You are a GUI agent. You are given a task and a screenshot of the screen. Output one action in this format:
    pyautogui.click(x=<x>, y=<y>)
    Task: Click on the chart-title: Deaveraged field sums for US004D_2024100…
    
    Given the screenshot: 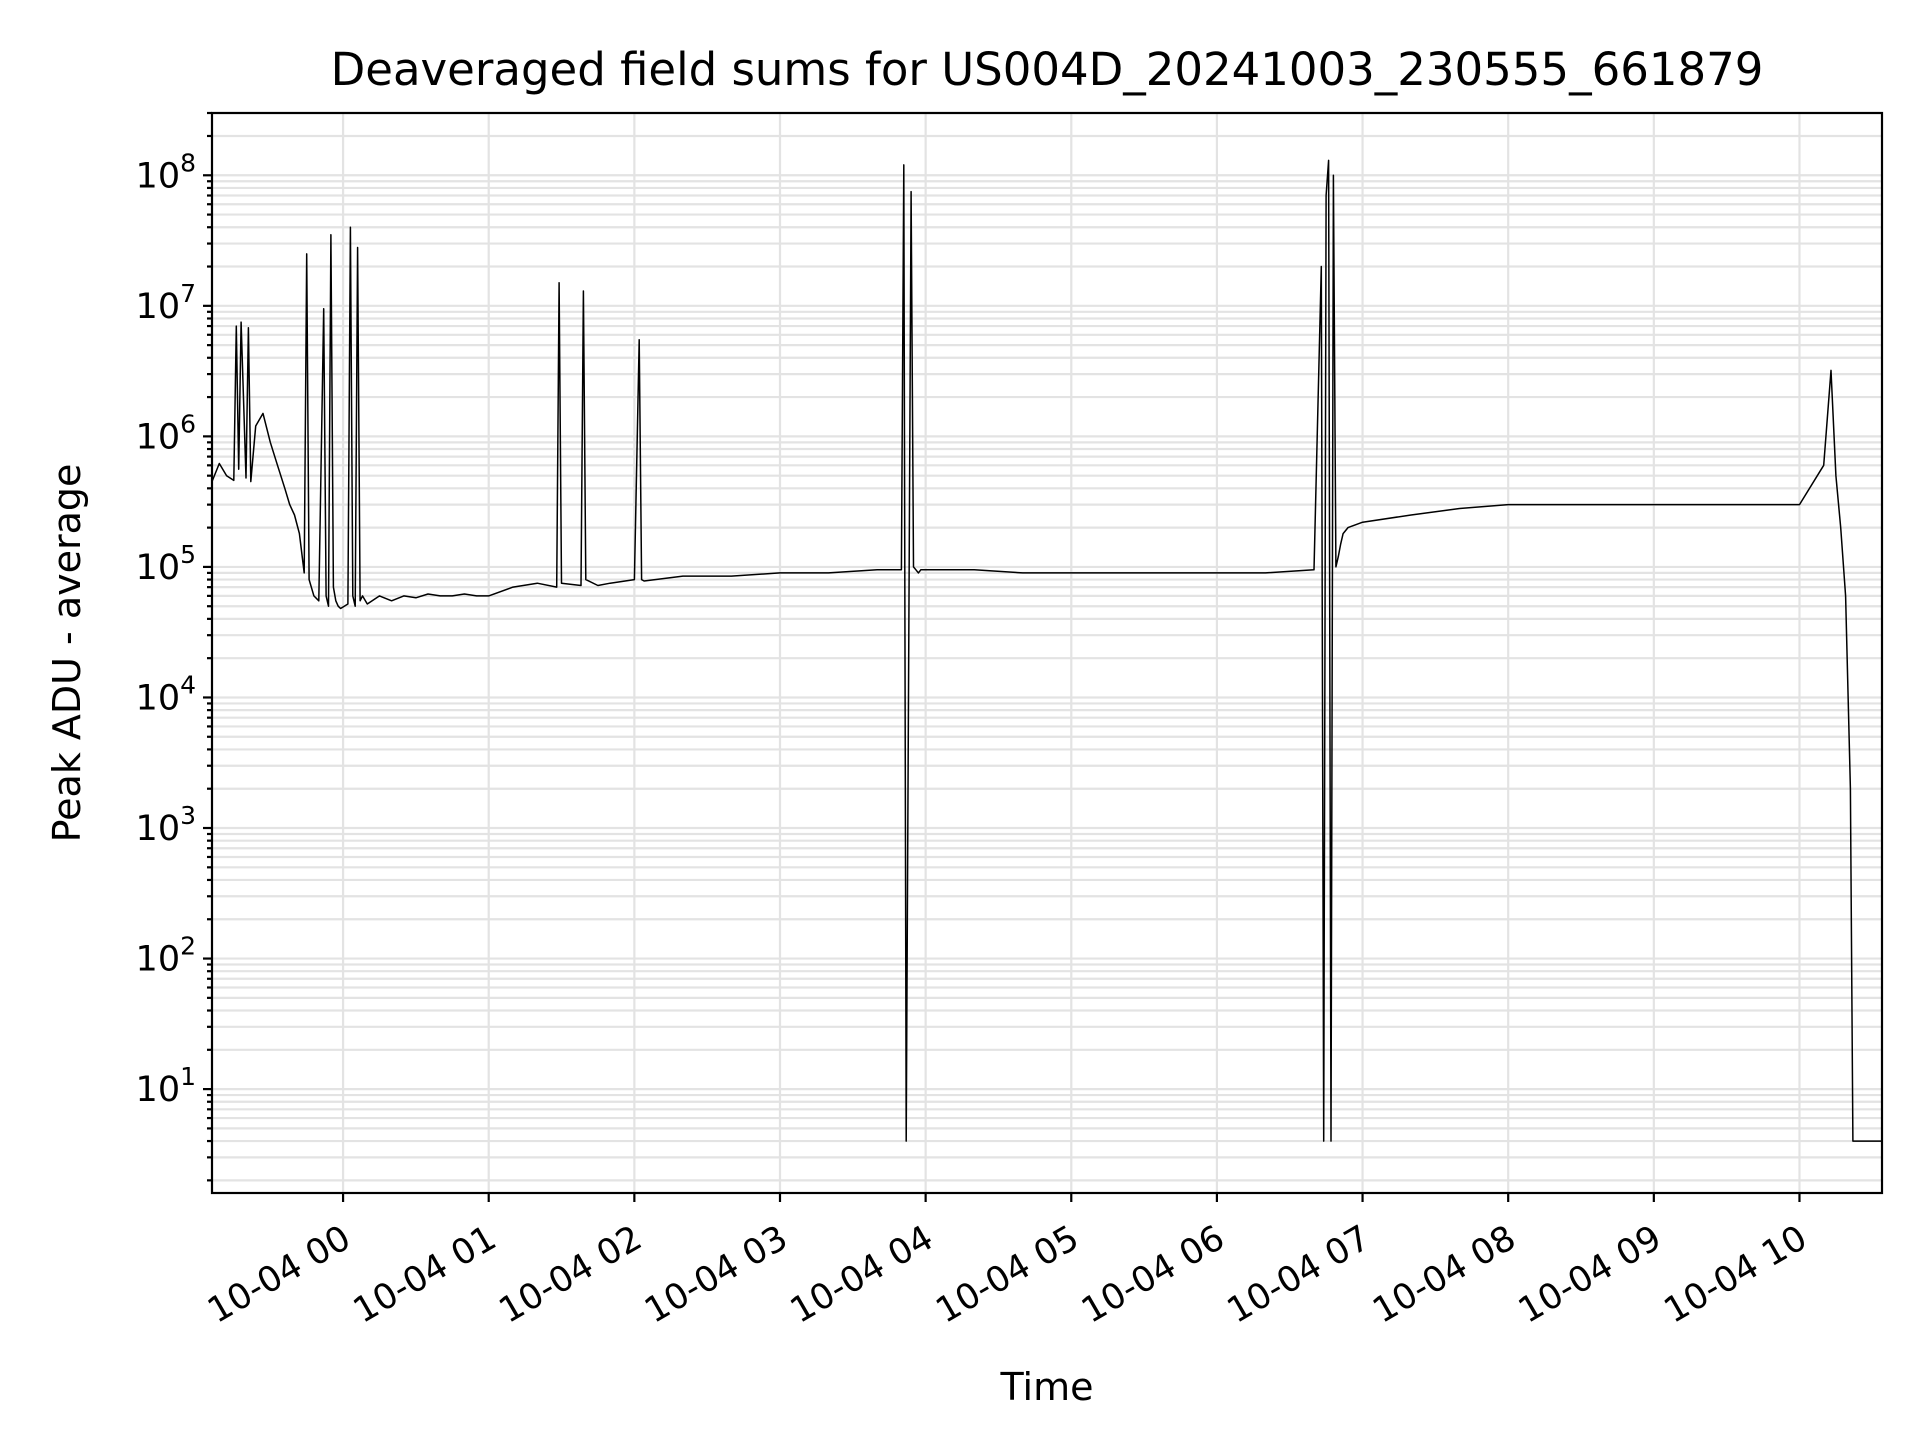 What is the action you would take?
    pyautogui.click(x=1047, y=69)
    